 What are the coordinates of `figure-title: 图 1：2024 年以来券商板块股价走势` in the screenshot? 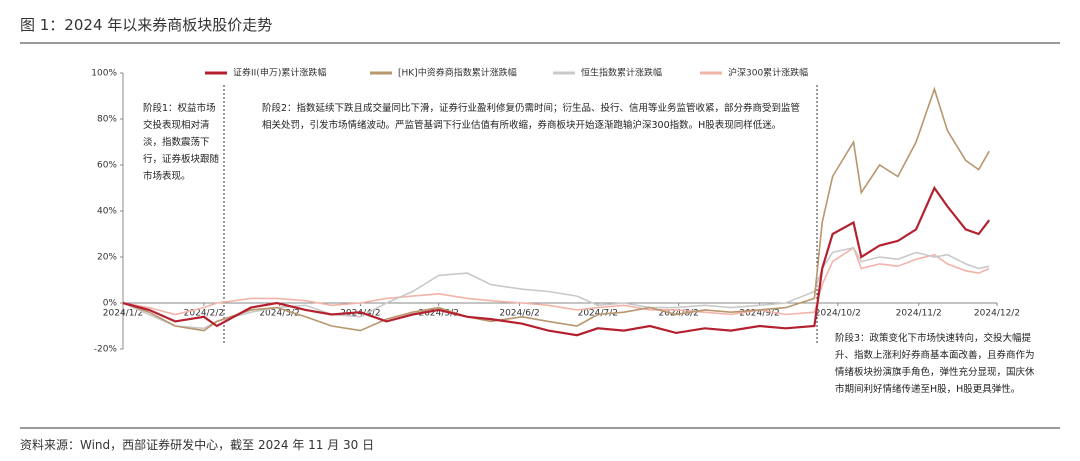 It's located at (146, 25).